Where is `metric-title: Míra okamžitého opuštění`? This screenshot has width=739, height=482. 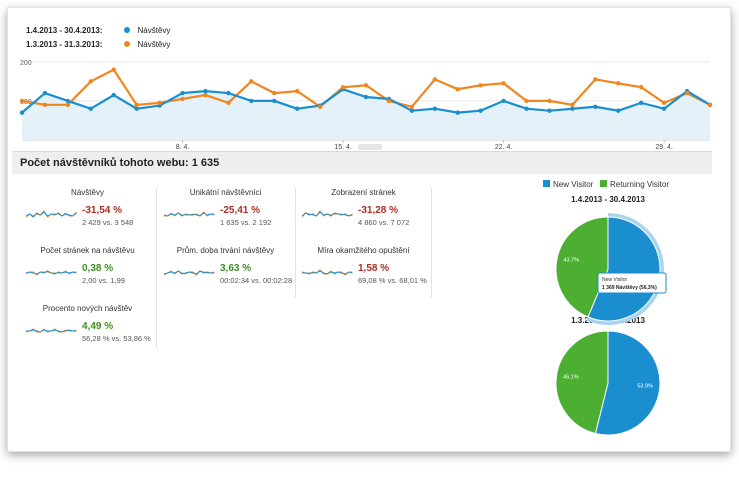 metric-title: Míra okamžitého opuštění is located at coordinates (363, 250).